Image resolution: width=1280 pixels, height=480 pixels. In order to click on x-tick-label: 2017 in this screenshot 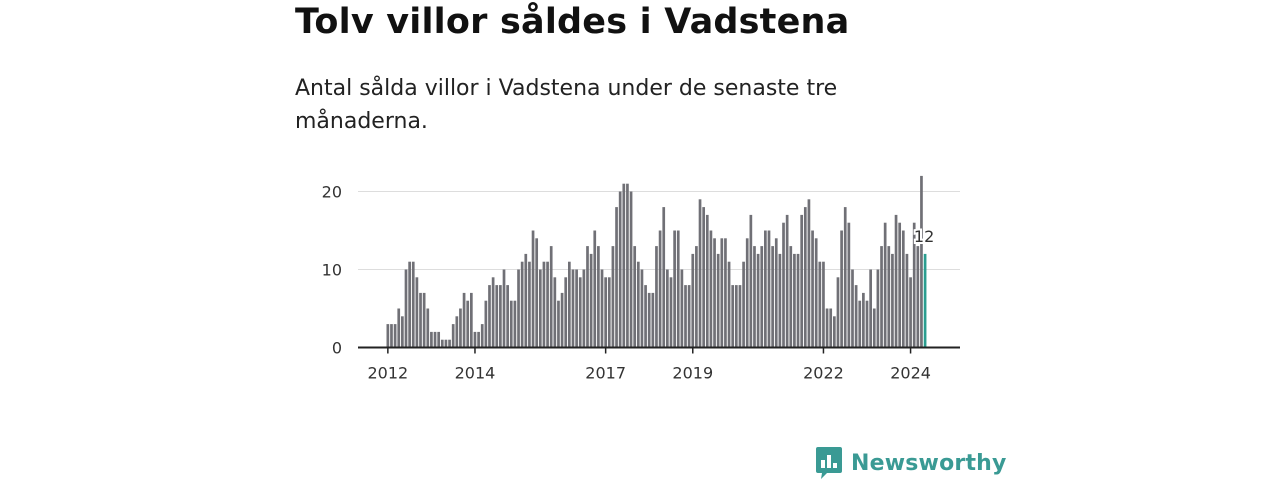, I will do `click(605, 373)`.